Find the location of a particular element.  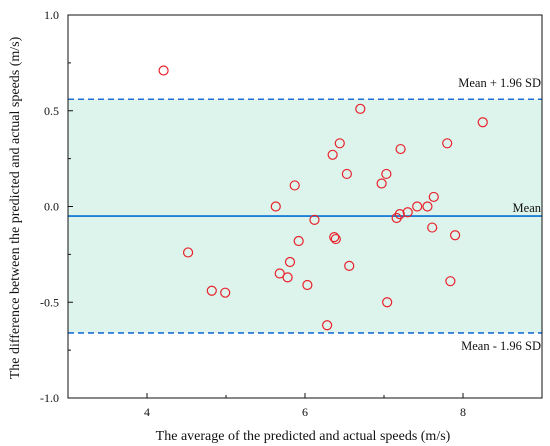

x-tick-label: 6 is located at coordinates (305, 412).